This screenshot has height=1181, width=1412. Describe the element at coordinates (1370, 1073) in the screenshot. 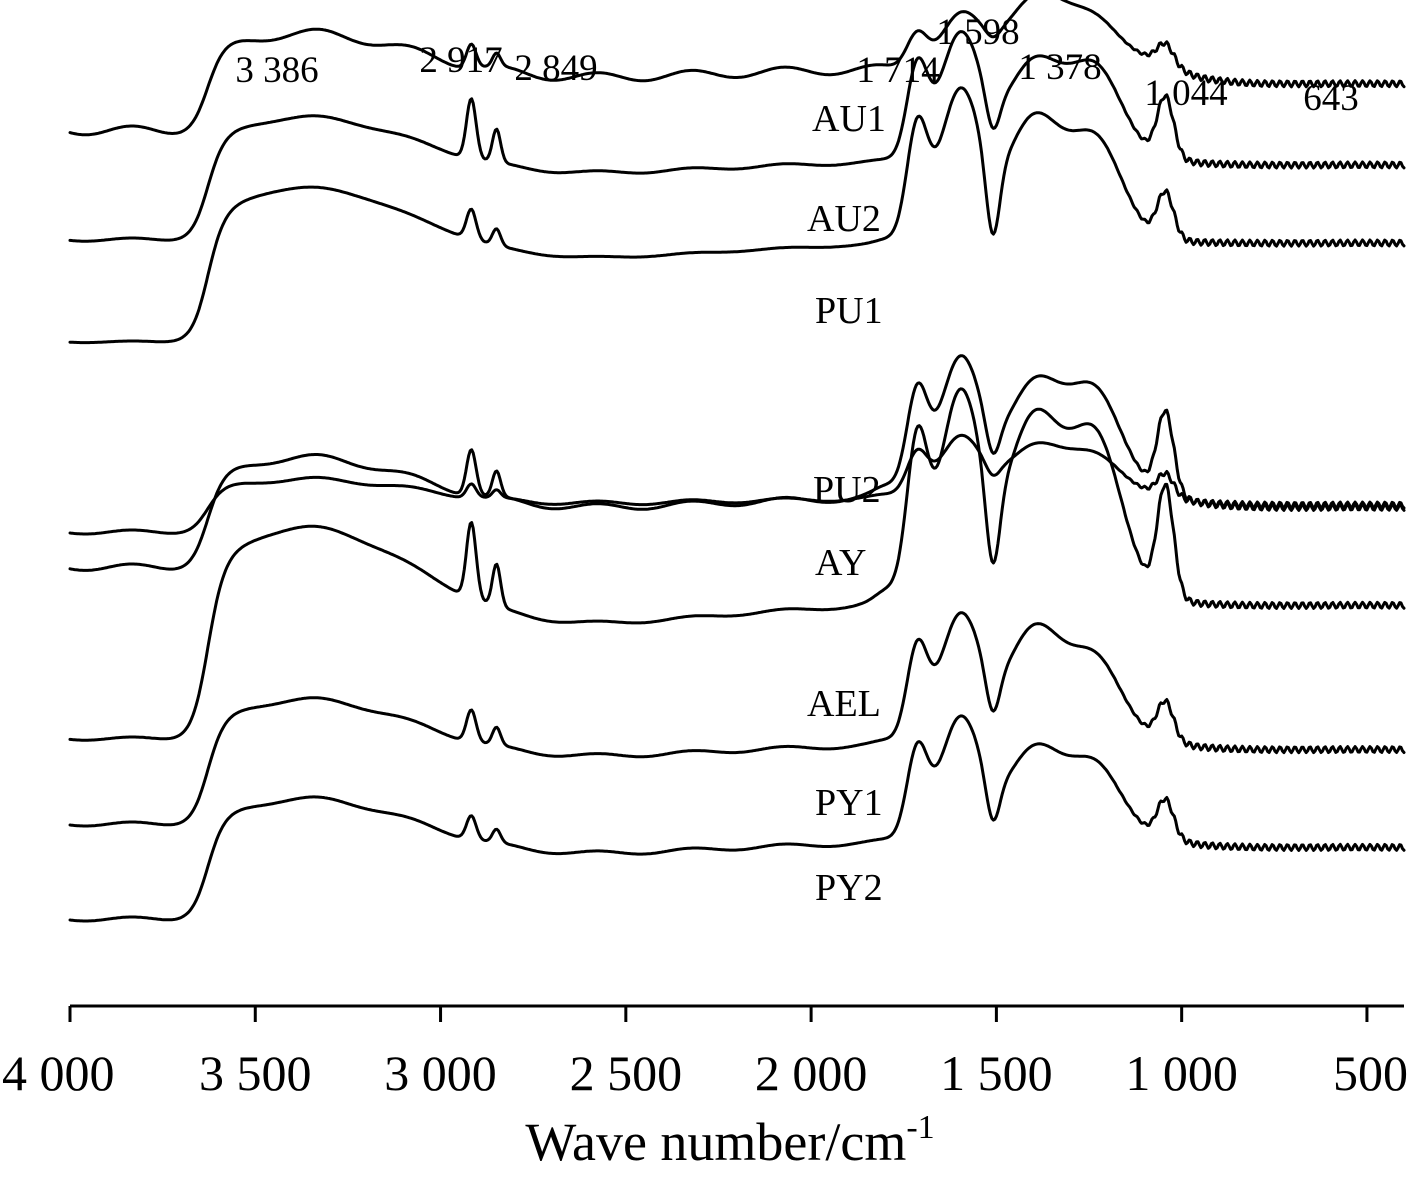

I see `x-tick-label-7: 500` at that location.